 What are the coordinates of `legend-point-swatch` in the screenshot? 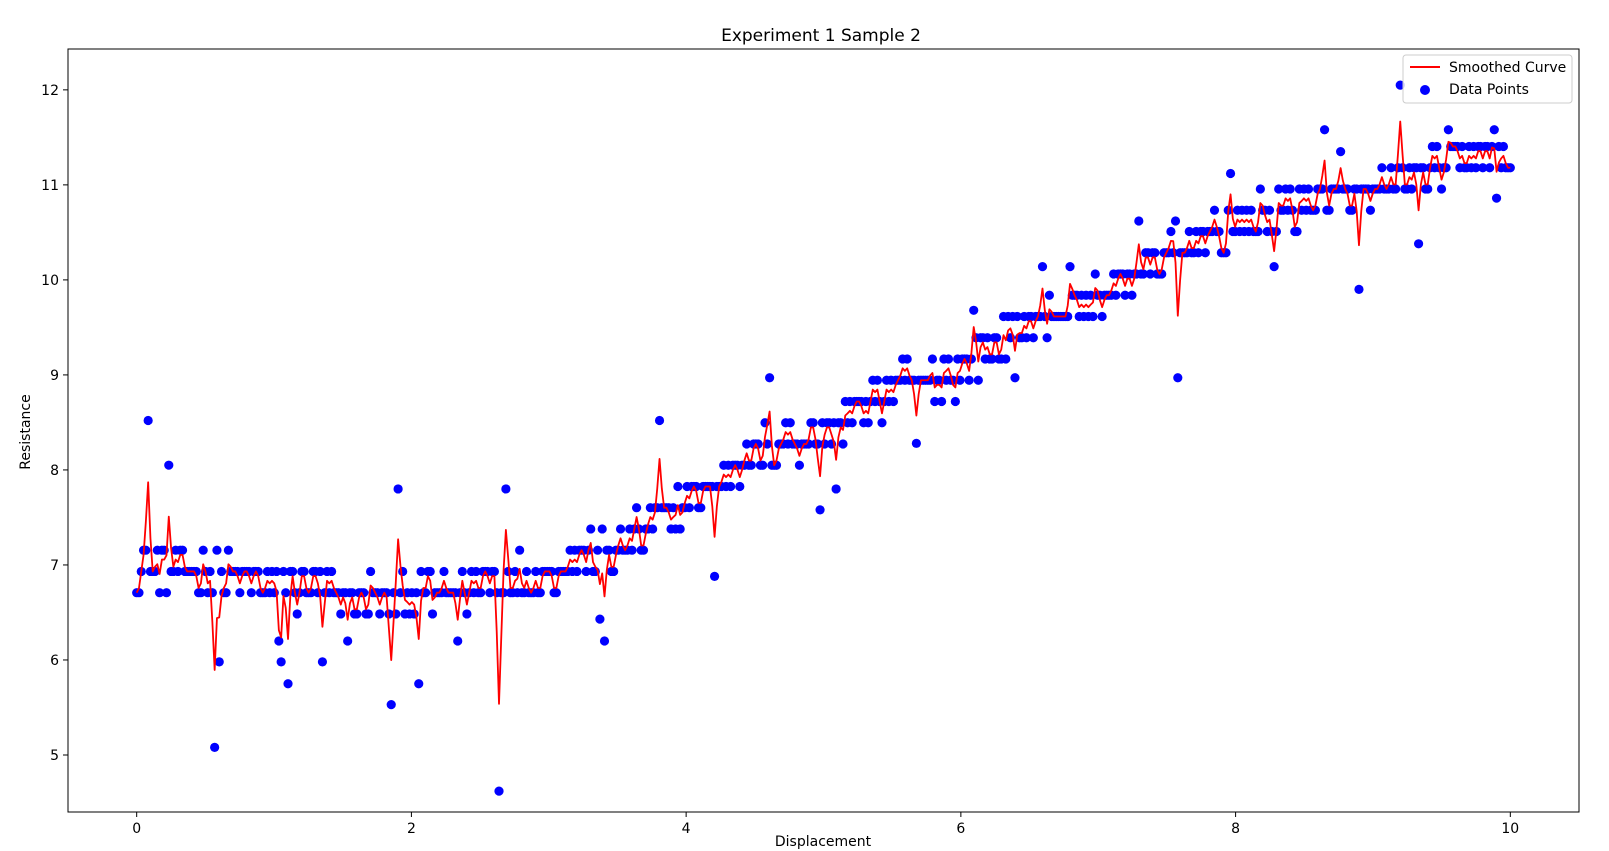 It's located at (1425, 90).